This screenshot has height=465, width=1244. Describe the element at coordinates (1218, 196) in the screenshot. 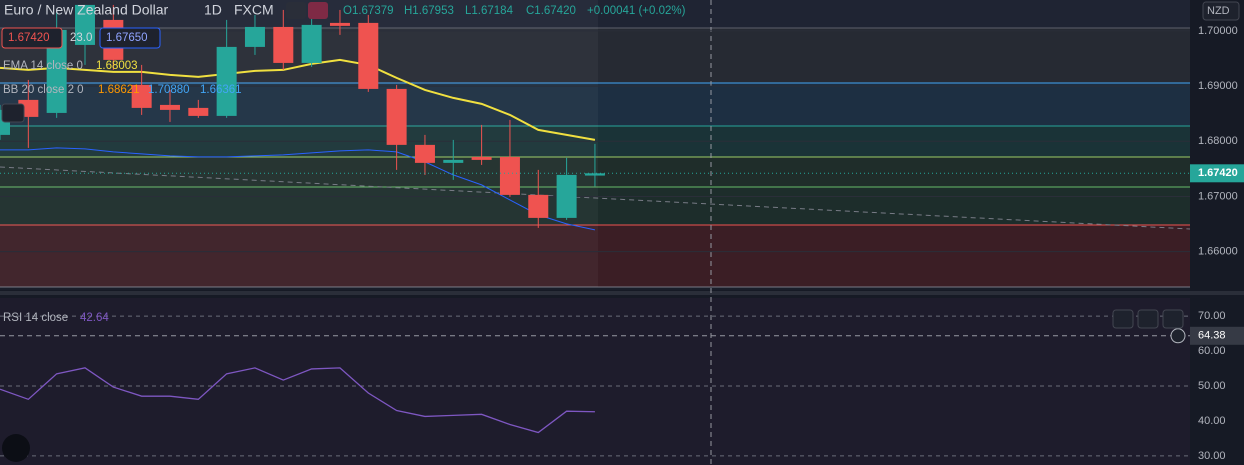

I see `y-tick-label: 1.67000` at that location.